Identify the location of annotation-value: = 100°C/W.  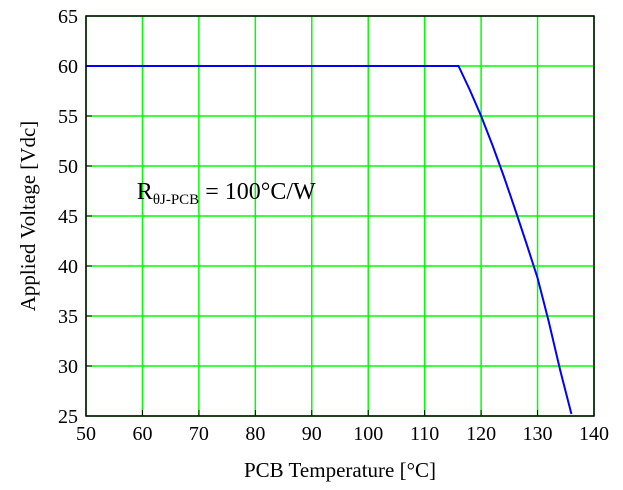
(257, 192).